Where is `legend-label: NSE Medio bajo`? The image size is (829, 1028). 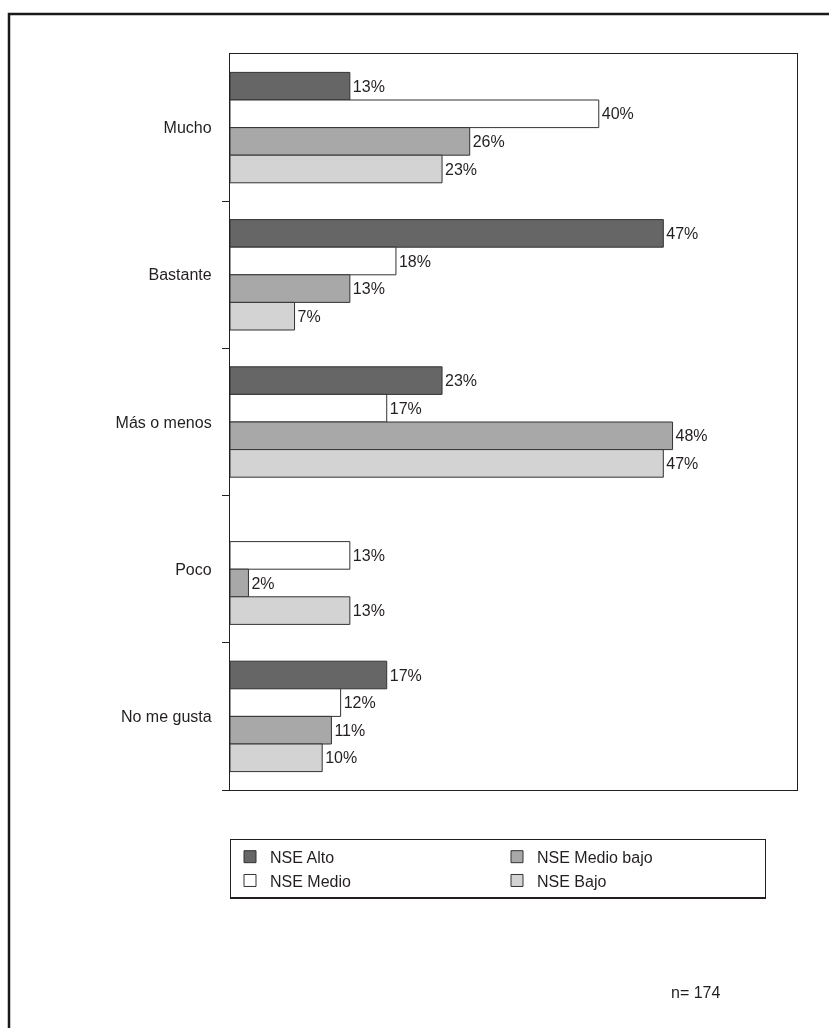
legend-label: NSE Medio bajo is located at coordinates (595, 857).